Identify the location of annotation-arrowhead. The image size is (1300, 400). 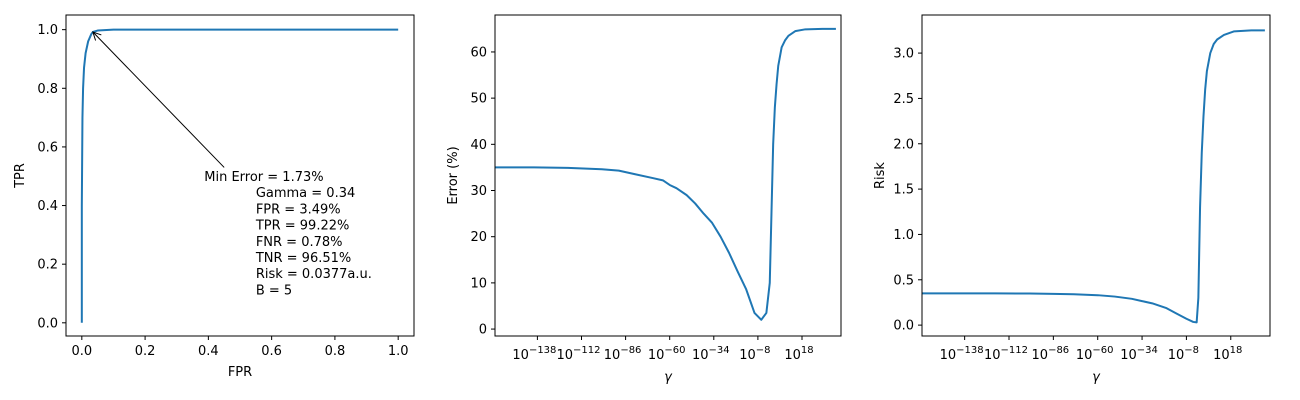
(97, 36).